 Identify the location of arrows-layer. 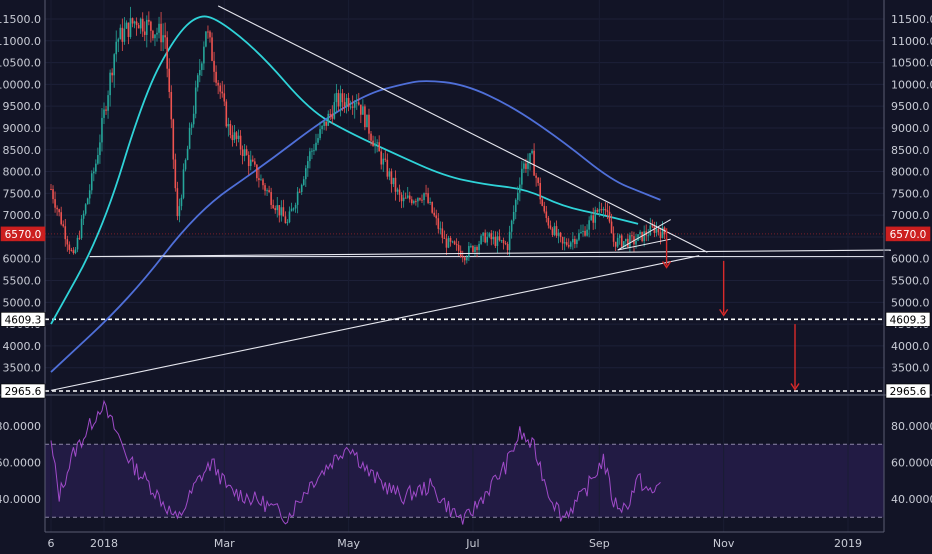
(731, 309).